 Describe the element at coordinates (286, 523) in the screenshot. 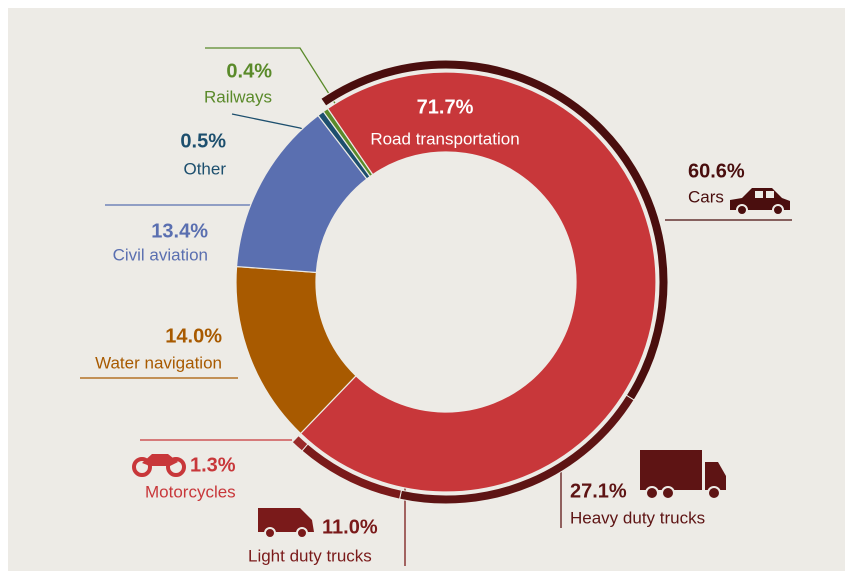

I see `light-truck-icon` at that location.